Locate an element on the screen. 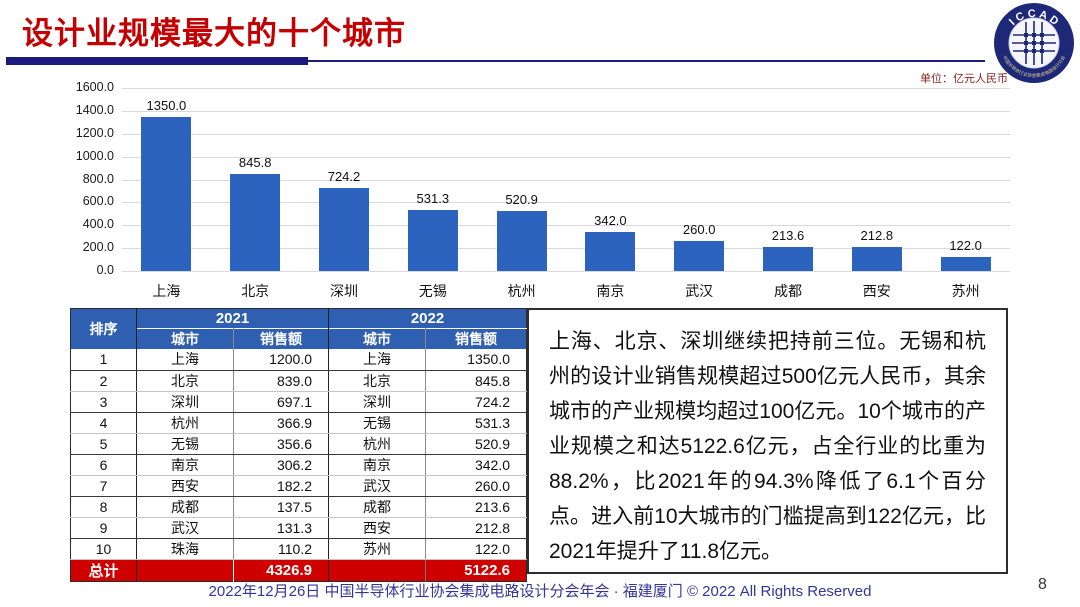 Image resolution: width=1080 pixels, height=607 pixels. bar-category-label: 上海 is located at coordinates (166, 291).